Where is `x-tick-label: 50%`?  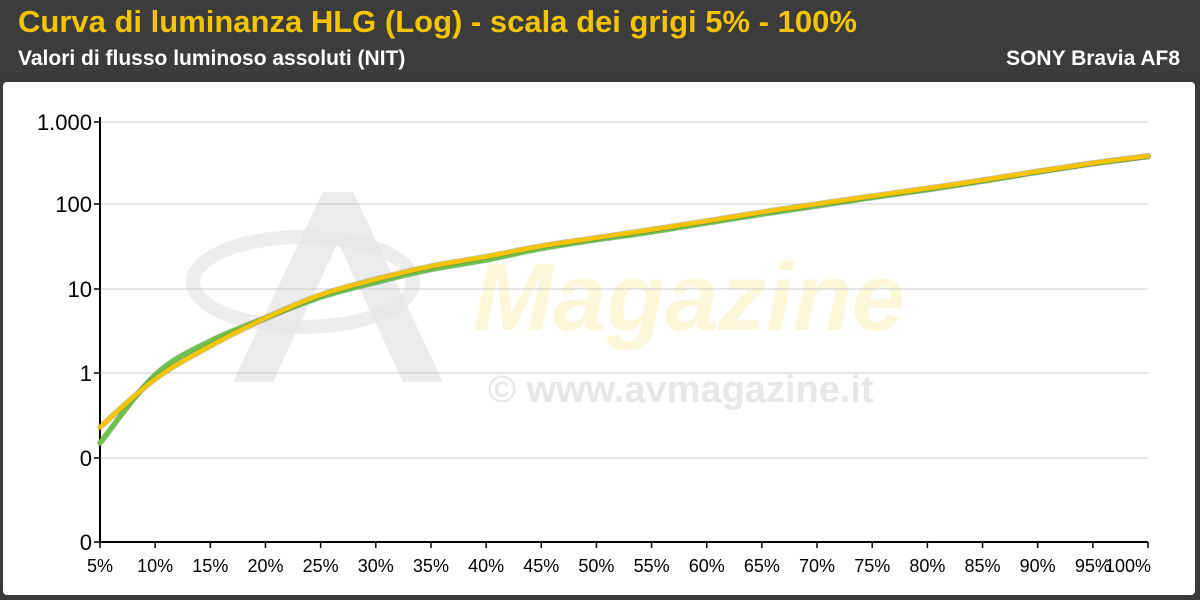 x-tick-label: 50% is located at coordinates (596, 566).